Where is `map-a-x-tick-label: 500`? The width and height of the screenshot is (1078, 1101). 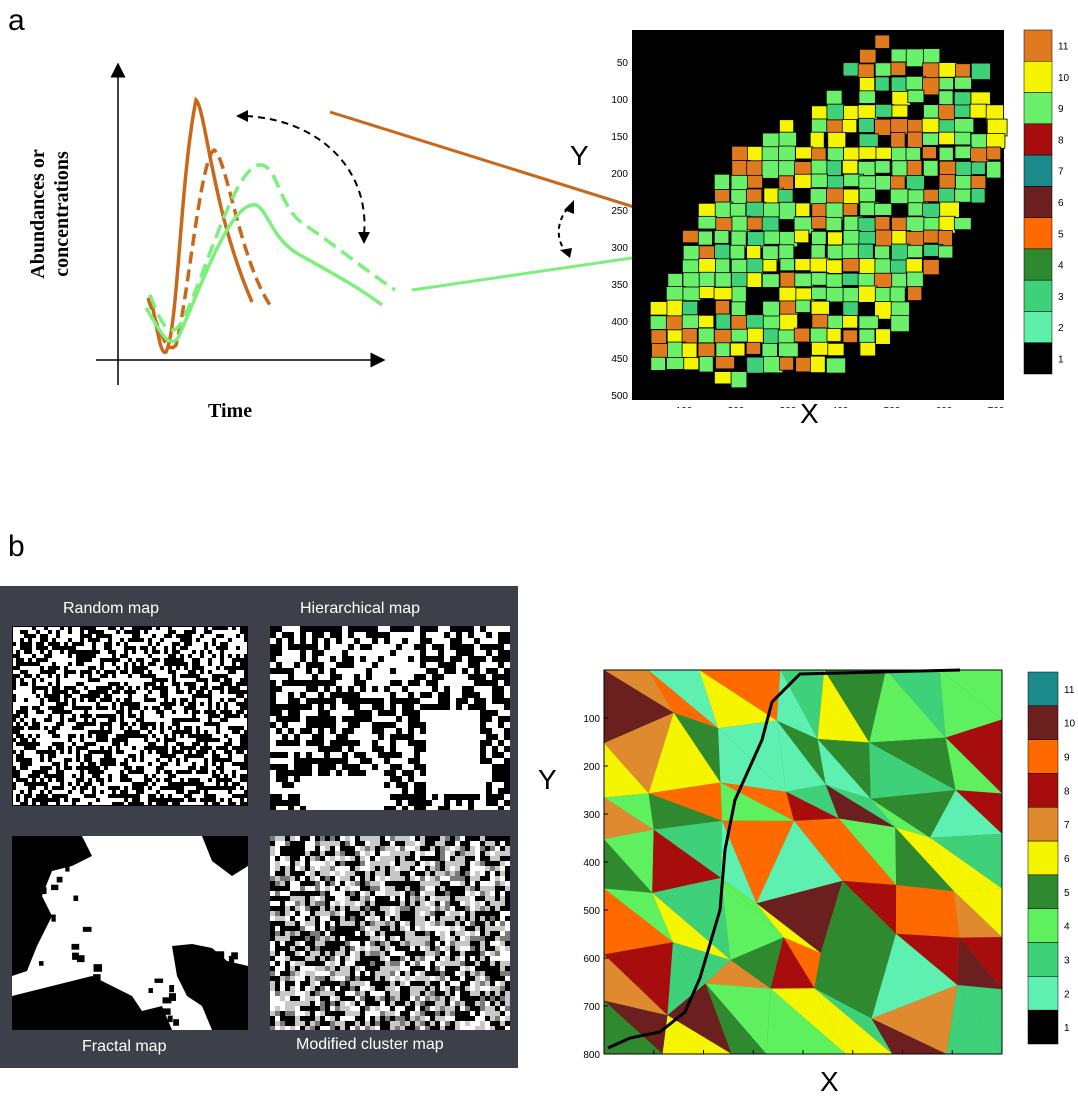 map-a-x-tick-label: 500 is located at coordinates (892, 407).